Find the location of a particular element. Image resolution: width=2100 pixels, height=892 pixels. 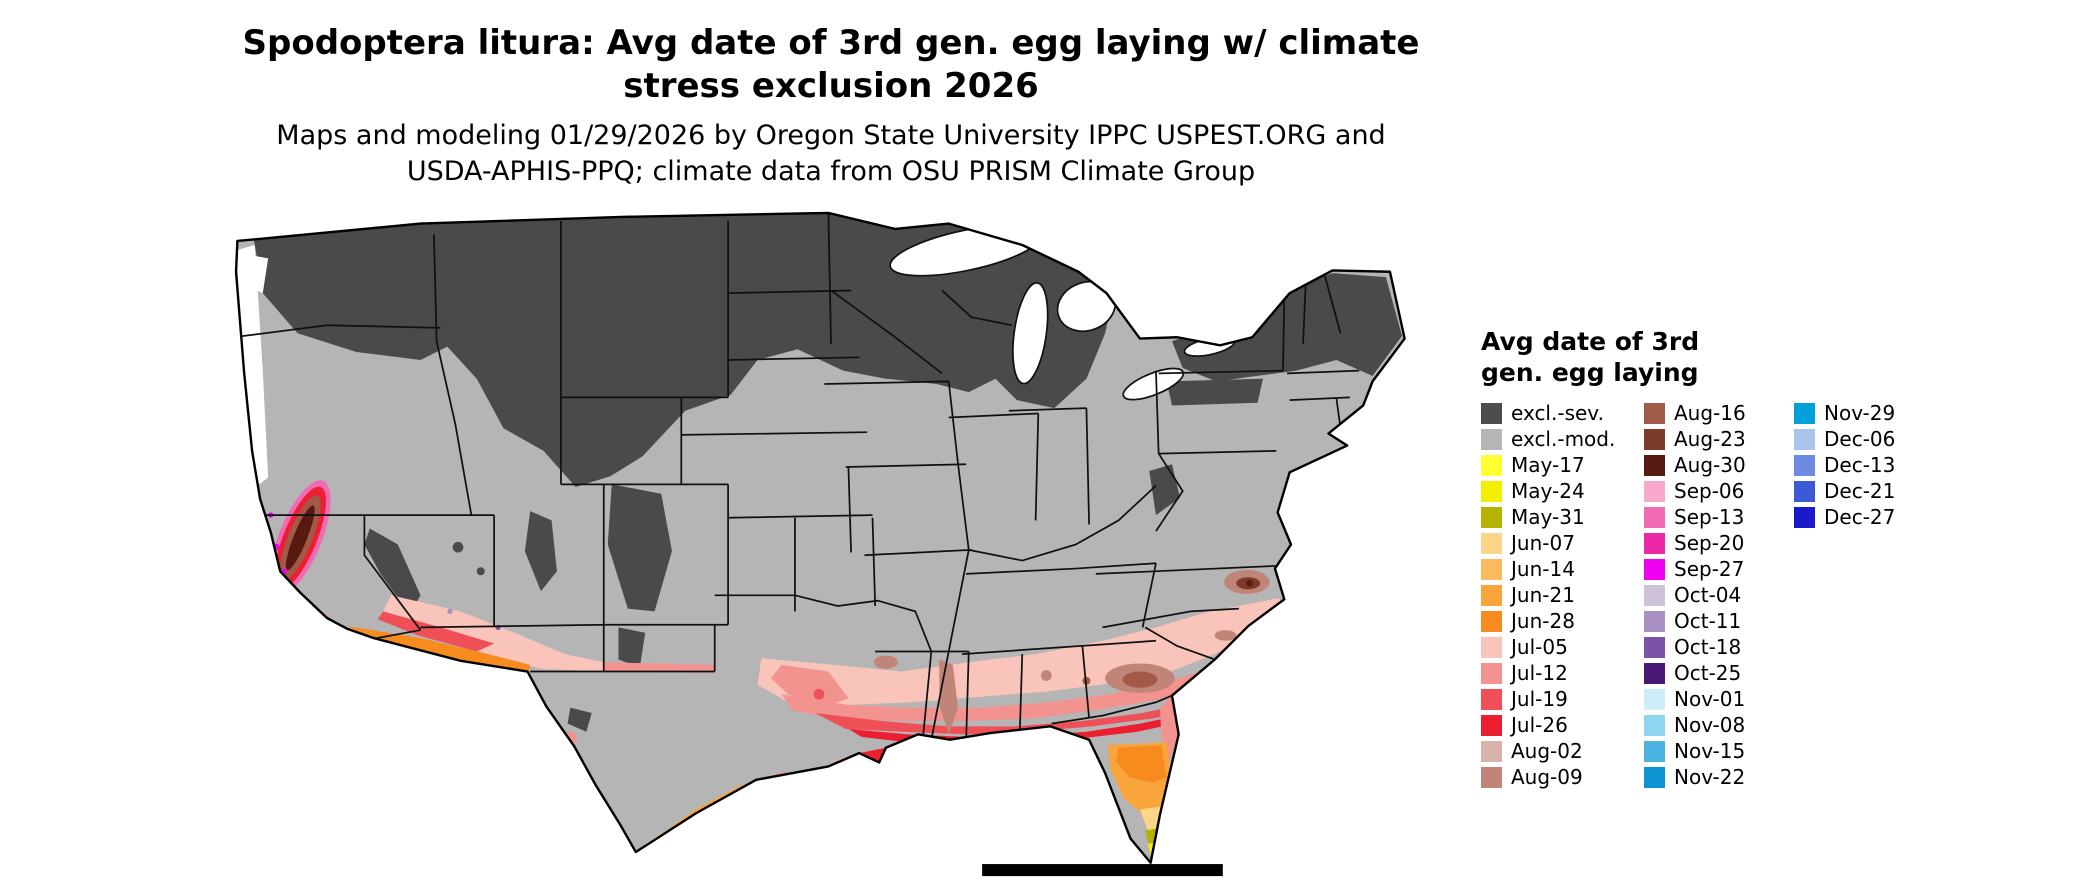

legend-label: Nov-29 is located at coordinates (1860, 413).